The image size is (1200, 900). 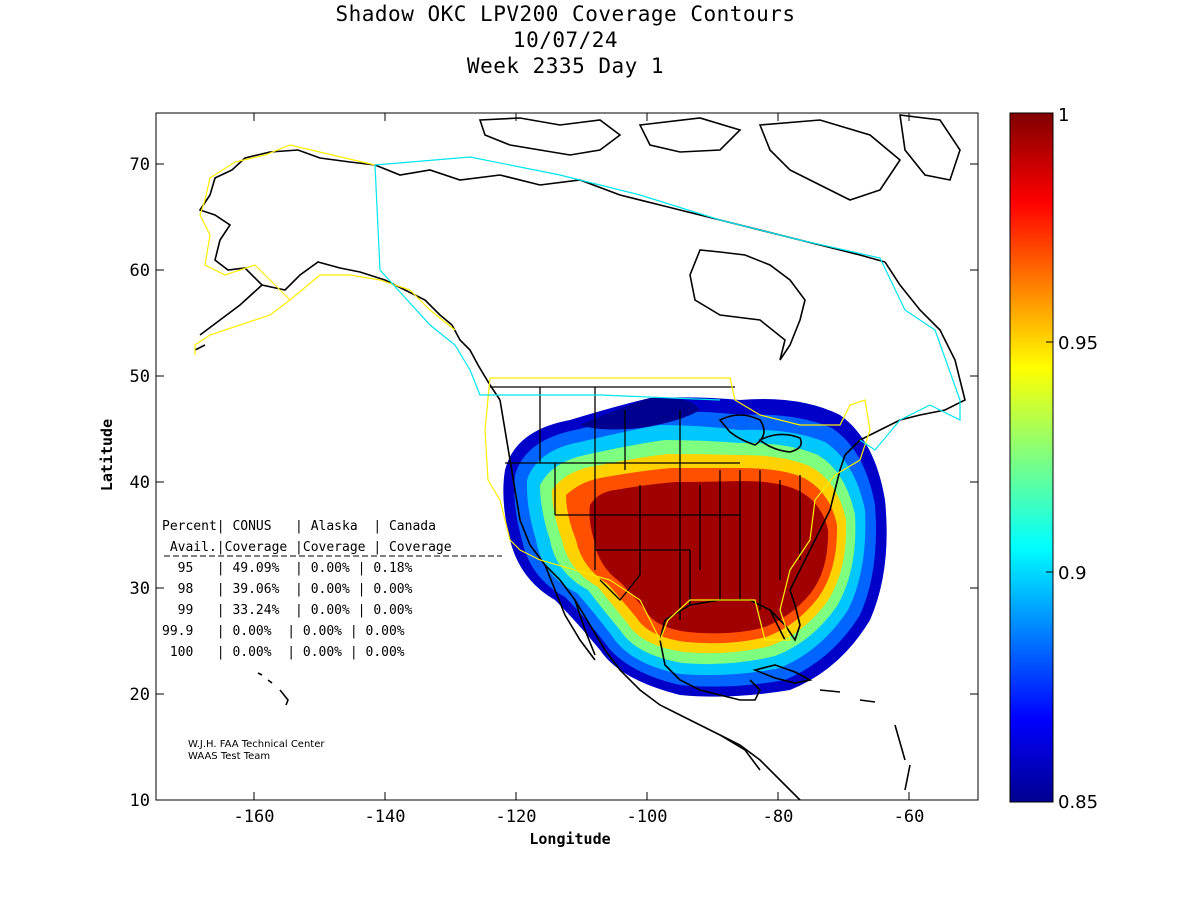 What do you see at coordinates (782, 674) in the screenshot?
I see `cuba` at bounding box center [782, 674].